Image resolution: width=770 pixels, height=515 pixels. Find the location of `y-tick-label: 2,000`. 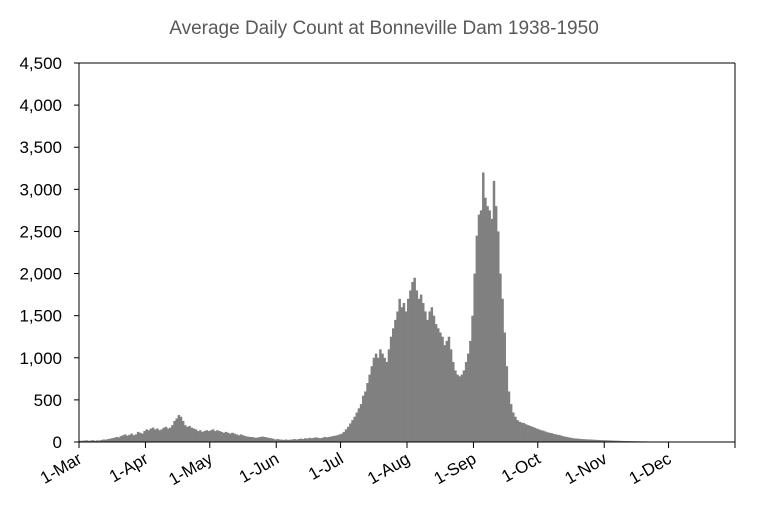

y-tick-label: 2,000 is located at coordinates (40, 274).